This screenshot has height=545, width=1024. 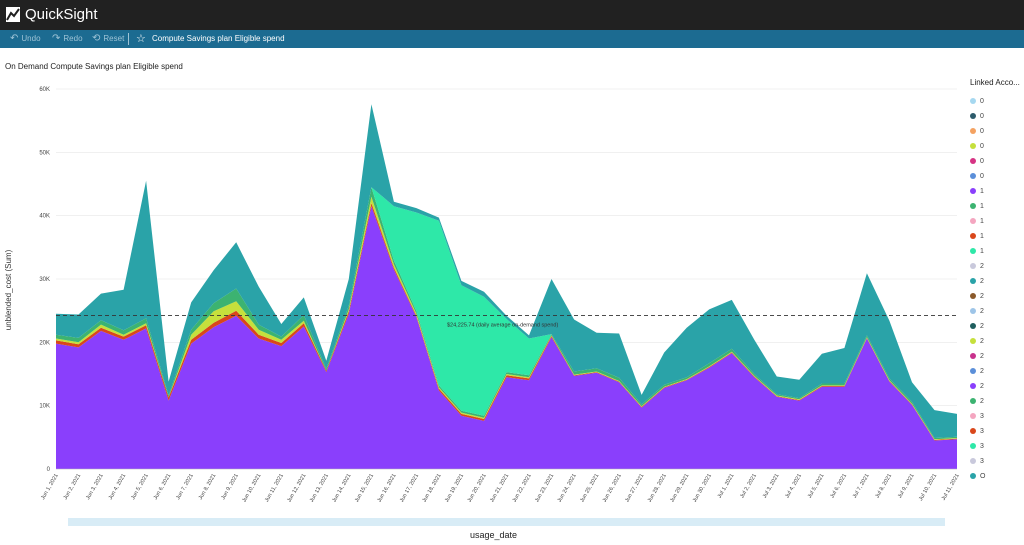 I want to click on reset-label: Reset, so click(x=114, y=38).